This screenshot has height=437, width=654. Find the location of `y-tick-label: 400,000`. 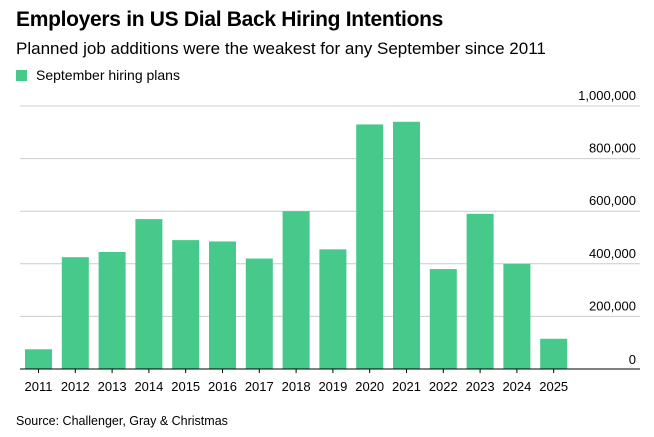

y-tick-label: 400,000 is located at coordinates (612, 253).